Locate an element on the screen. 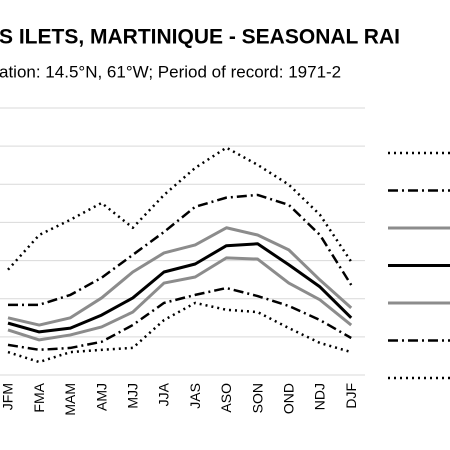 This screenshot has width=450, height=450. x-tick-label: OND is located at coordinates (289, 398).